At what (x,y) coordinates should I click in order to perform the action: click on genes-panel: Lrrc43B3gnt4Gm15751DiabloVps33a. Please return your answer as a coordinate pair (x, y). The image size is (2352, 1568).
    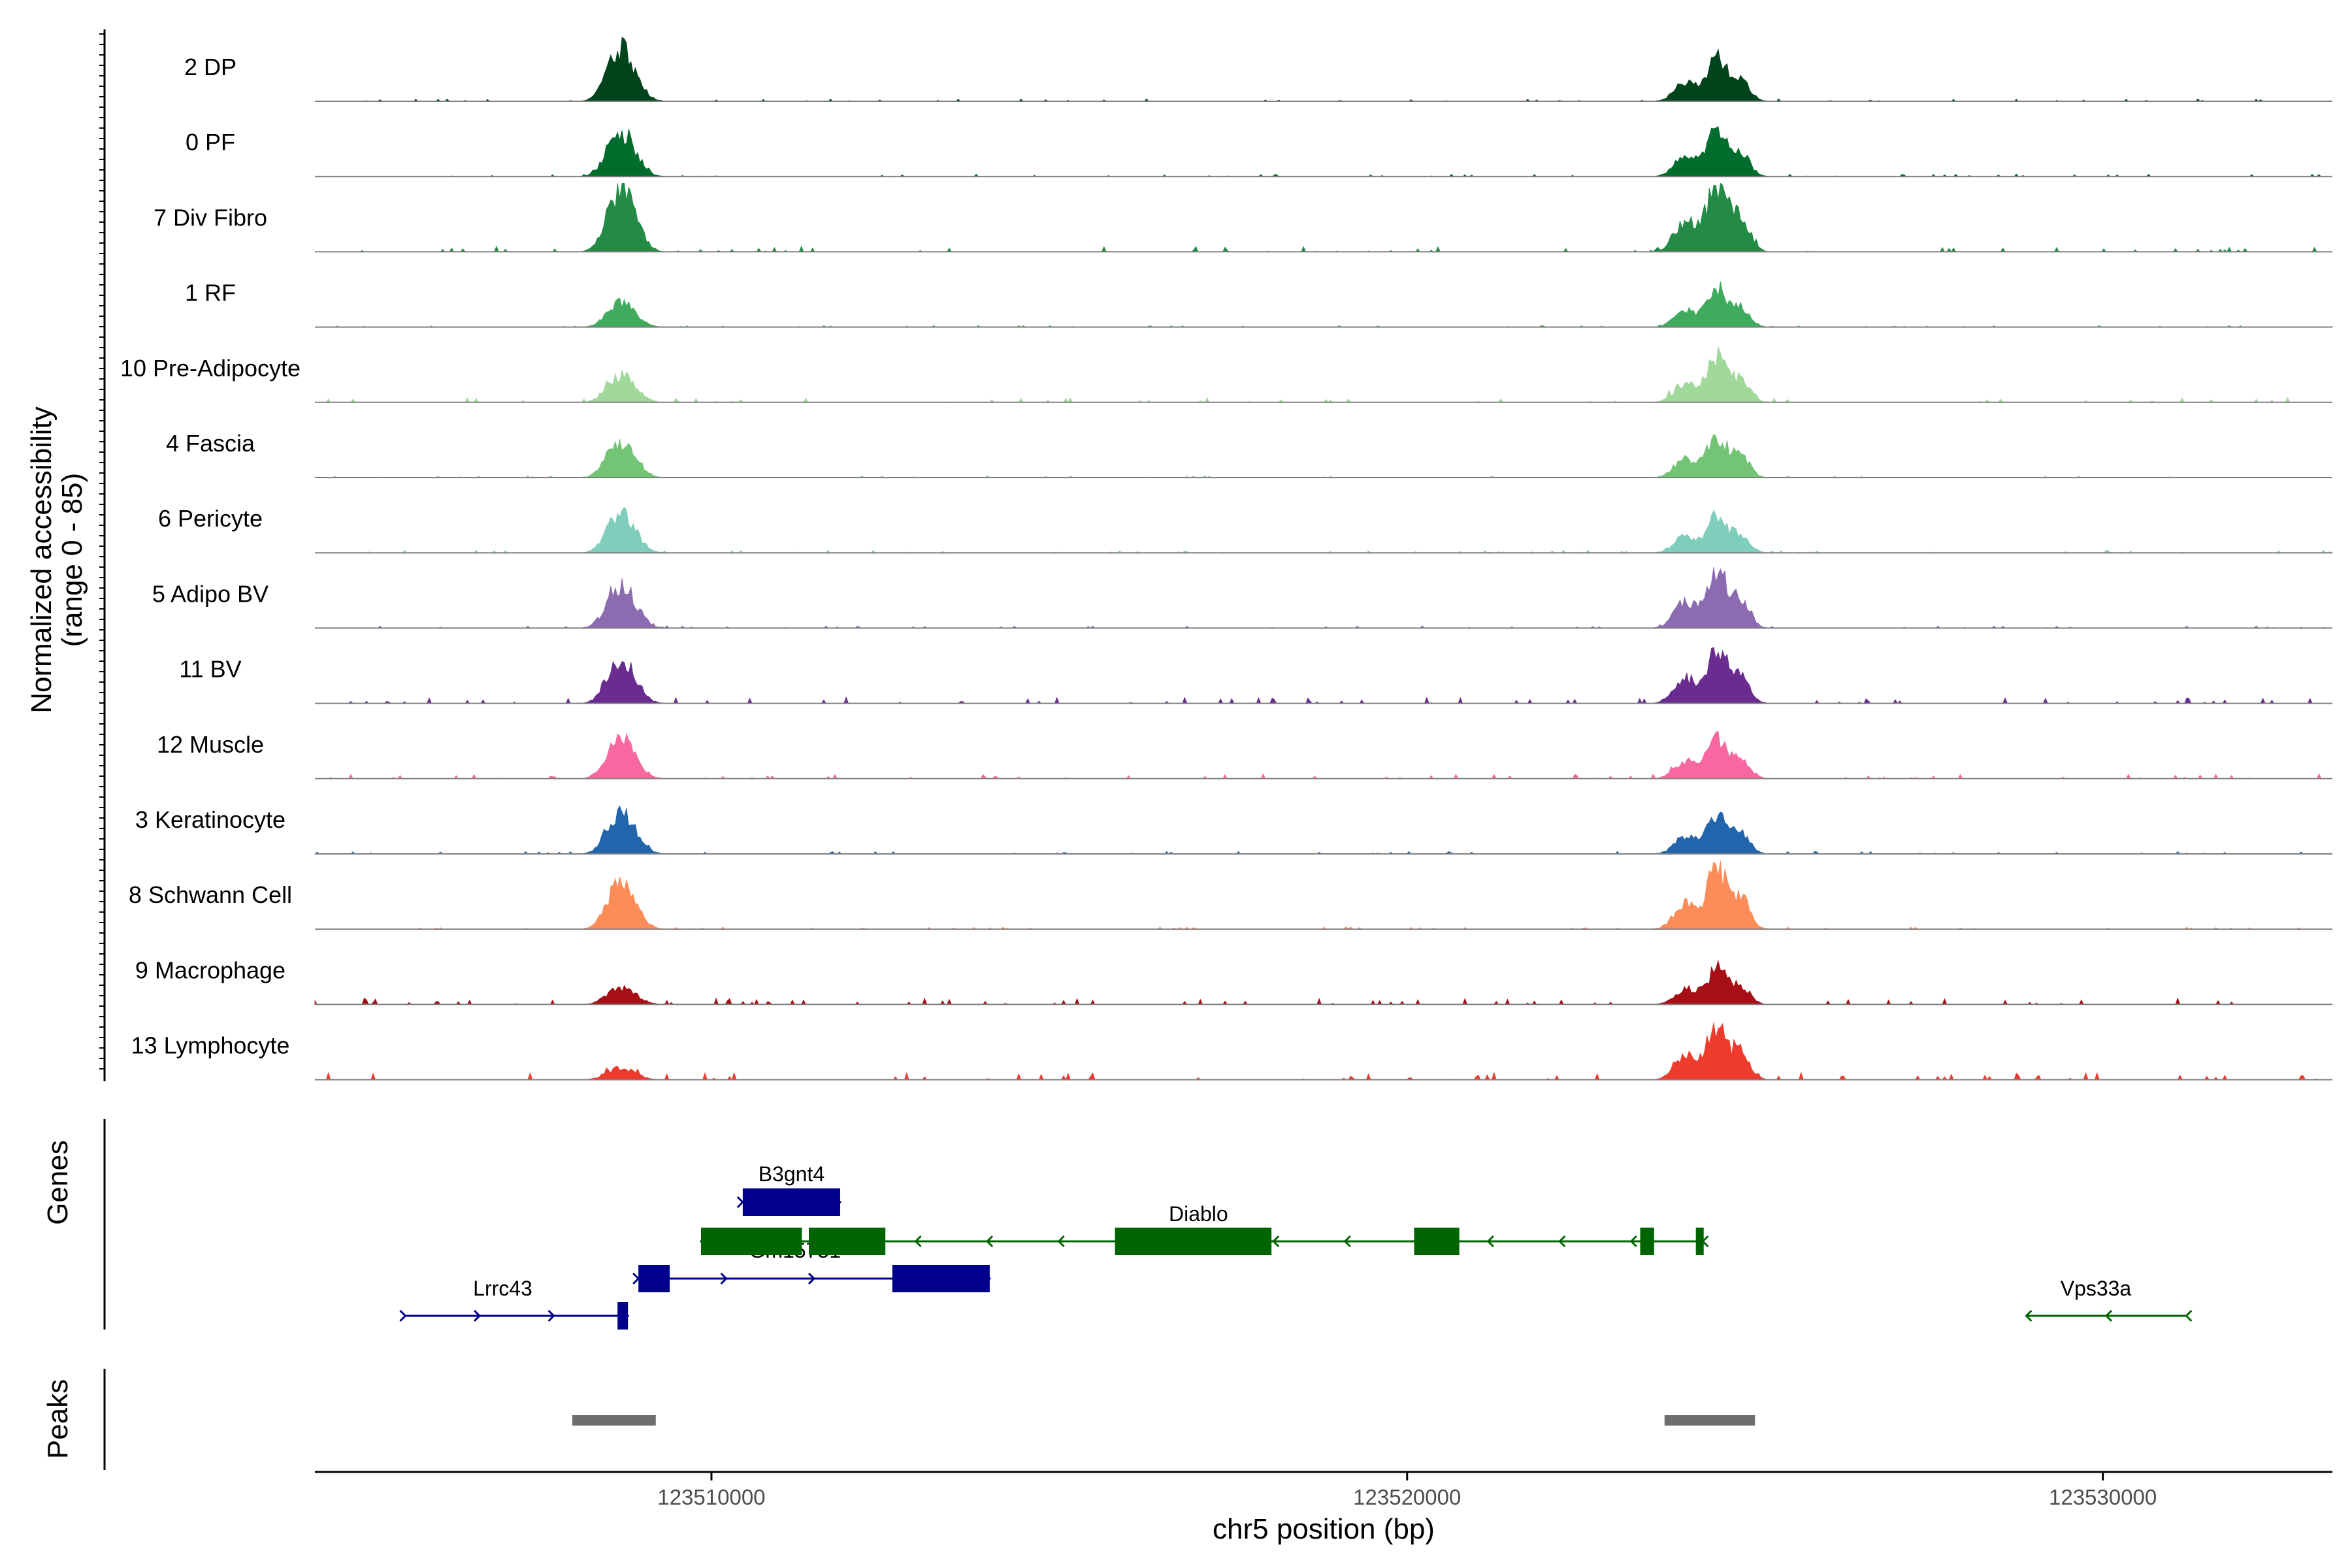
    Looking at the image, I should click on (1296, 1246).